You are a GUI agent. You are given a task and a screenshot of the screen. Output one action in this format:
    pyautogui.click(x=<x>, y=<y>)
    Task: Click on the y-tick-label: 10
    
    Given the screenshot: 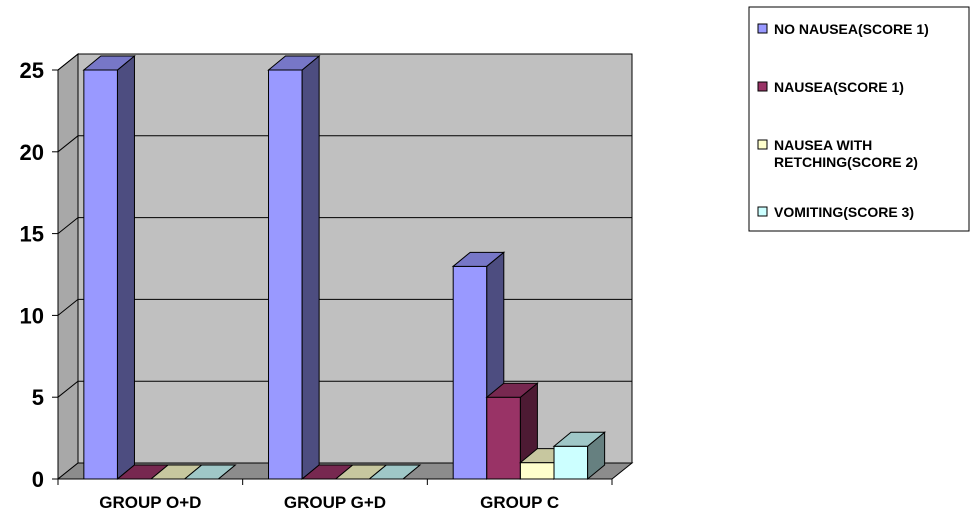 What is the action you would take?
    pyautogui.click(x=32, y=315)
    